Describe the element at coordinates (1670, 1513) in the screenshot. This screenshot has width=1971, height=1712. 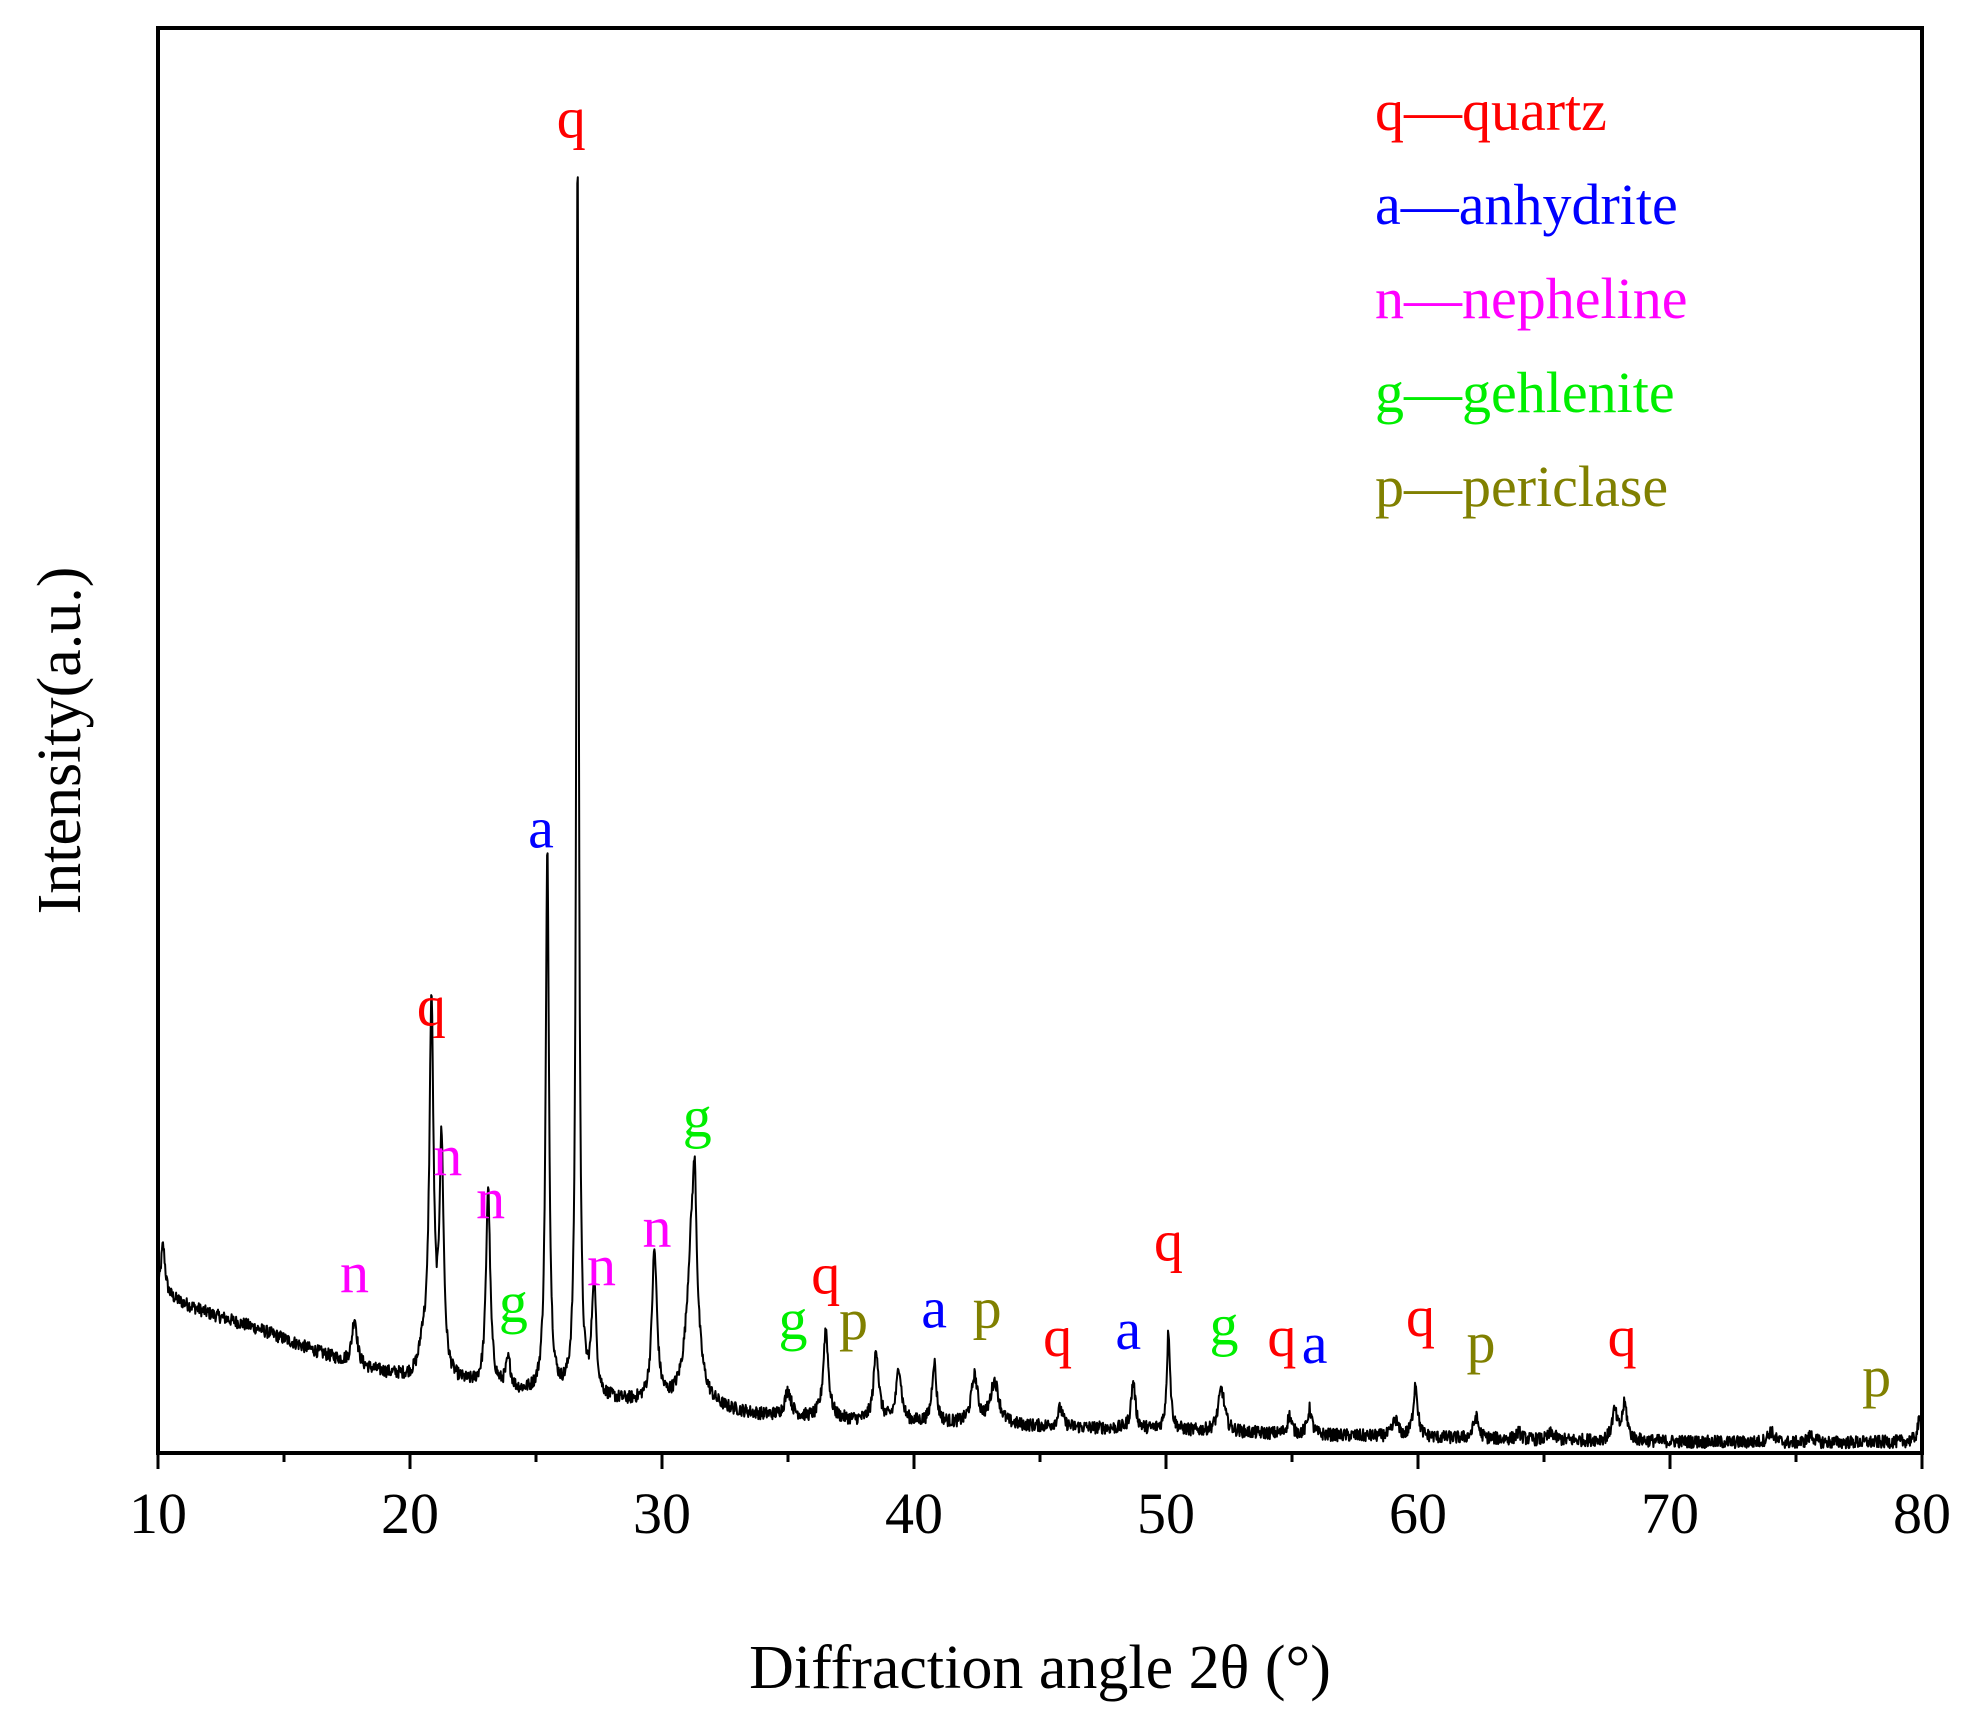
I see `x-tick-label: 70` at that location.